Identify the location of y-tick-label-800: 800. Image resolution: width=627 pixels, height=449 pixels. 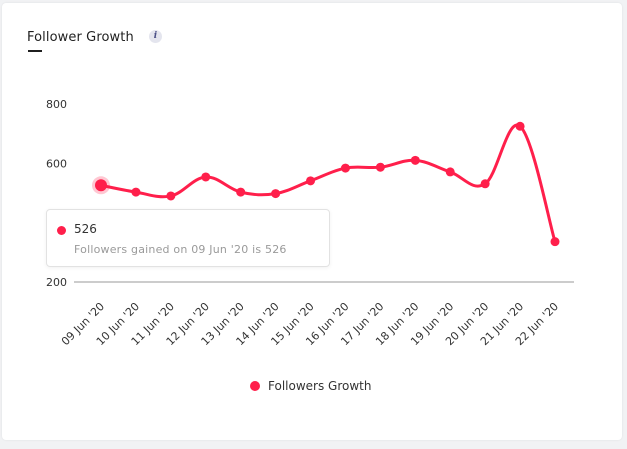
(56, 104).